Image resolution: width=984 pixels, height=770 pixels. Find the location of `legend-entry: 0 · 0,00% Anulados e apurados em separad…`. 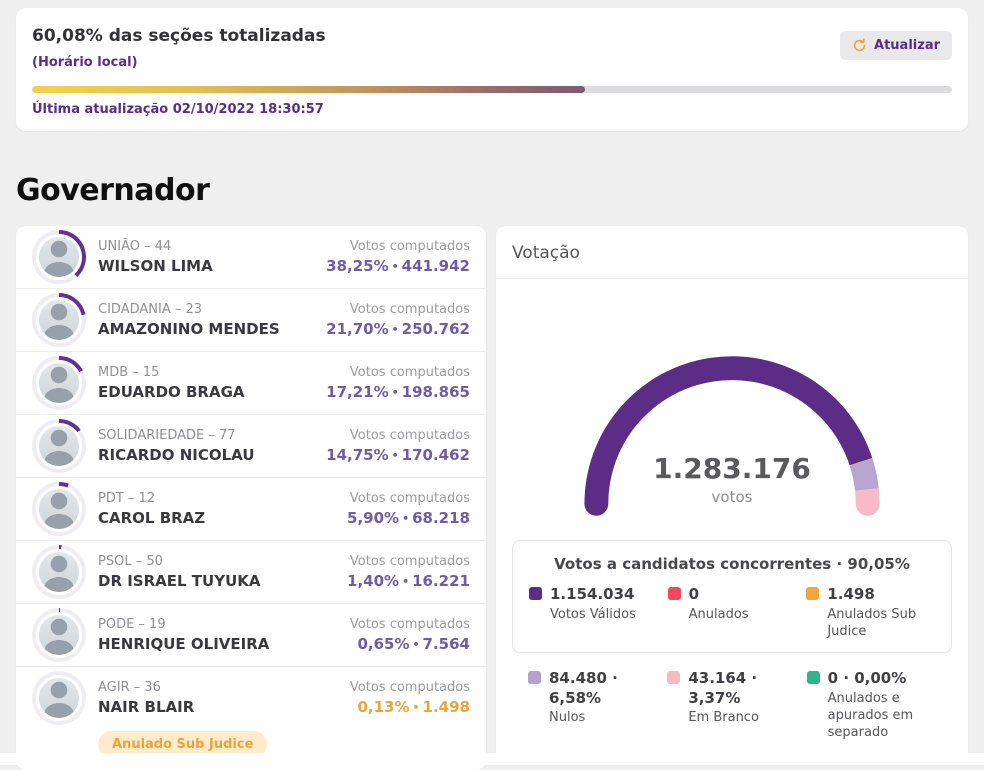

legend-entry: 0 · 0,00% Anulados e apurados em separad… is located at coordinates (871, 705).